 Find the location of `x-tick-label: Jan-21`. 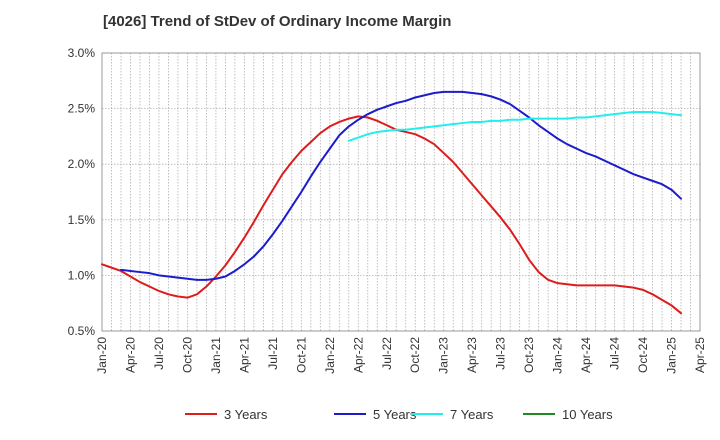

x-tick-label: Jan-21 is located at coordinates (216, 355).